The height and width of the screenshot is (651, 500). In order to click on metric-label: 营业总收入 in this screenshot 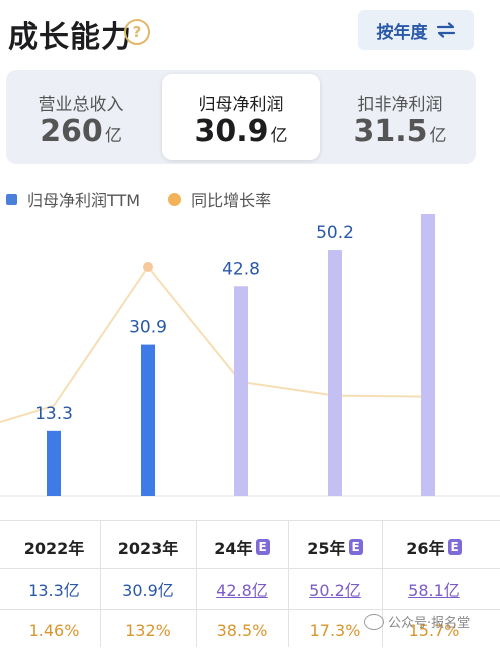, I will do `click(81, 105)`.